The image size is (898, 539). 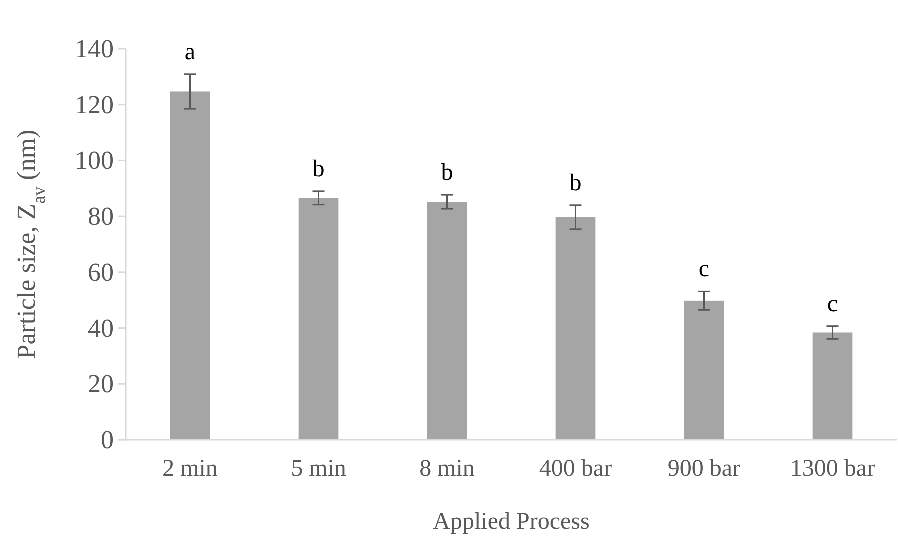 What do you see at coordinates (107, 440) in the screenshot?
I see `y-tick-label: 0` at bounding box center [107, 440].